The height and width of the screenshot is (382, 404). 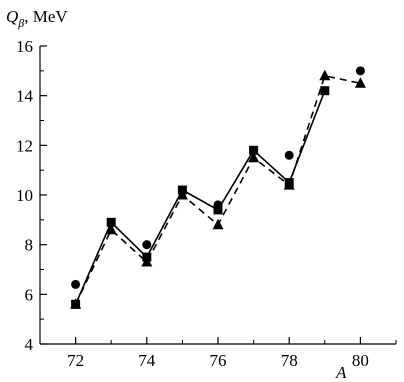 I want to click on x-tick-label: 72, so click(x=75, y=360).